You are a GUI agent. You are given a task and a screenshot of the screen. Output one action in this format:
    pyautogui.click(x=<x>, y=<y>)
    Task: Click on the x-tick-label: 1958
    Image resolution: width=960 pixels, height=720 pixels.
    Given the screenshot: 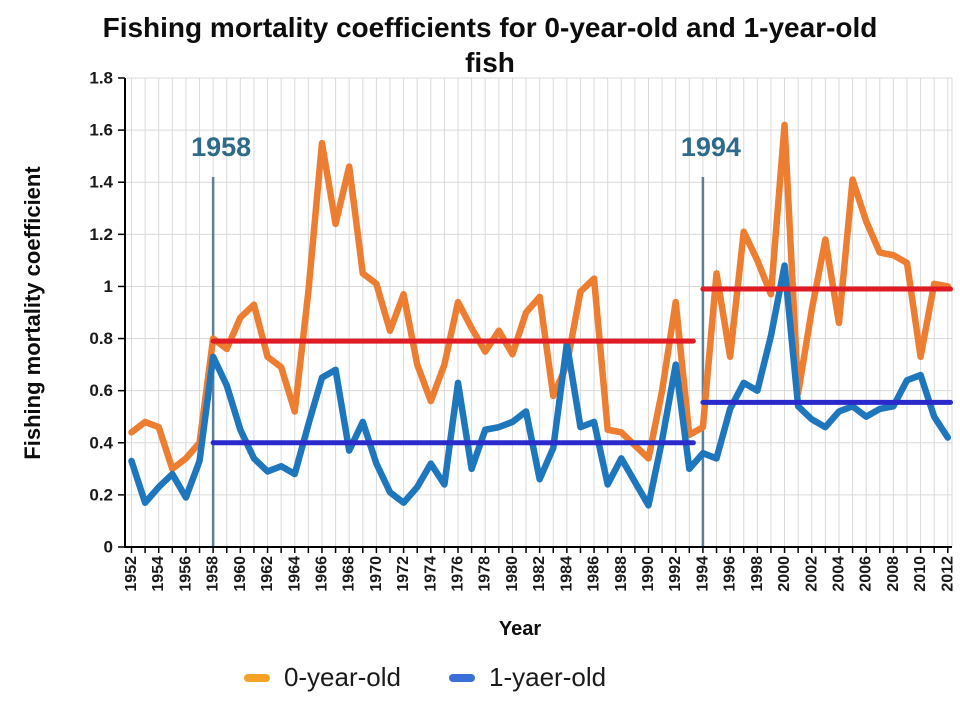 What is the action you would take?
    pyautogui.click(x=213, y=574)
    